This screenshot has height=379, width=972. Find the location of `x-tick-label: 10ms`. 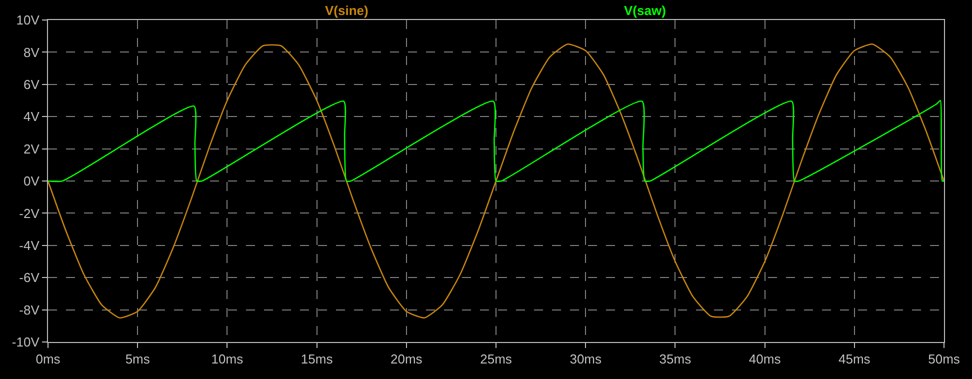

x-tick-label: 10ms is located at coordinates (227, 359).